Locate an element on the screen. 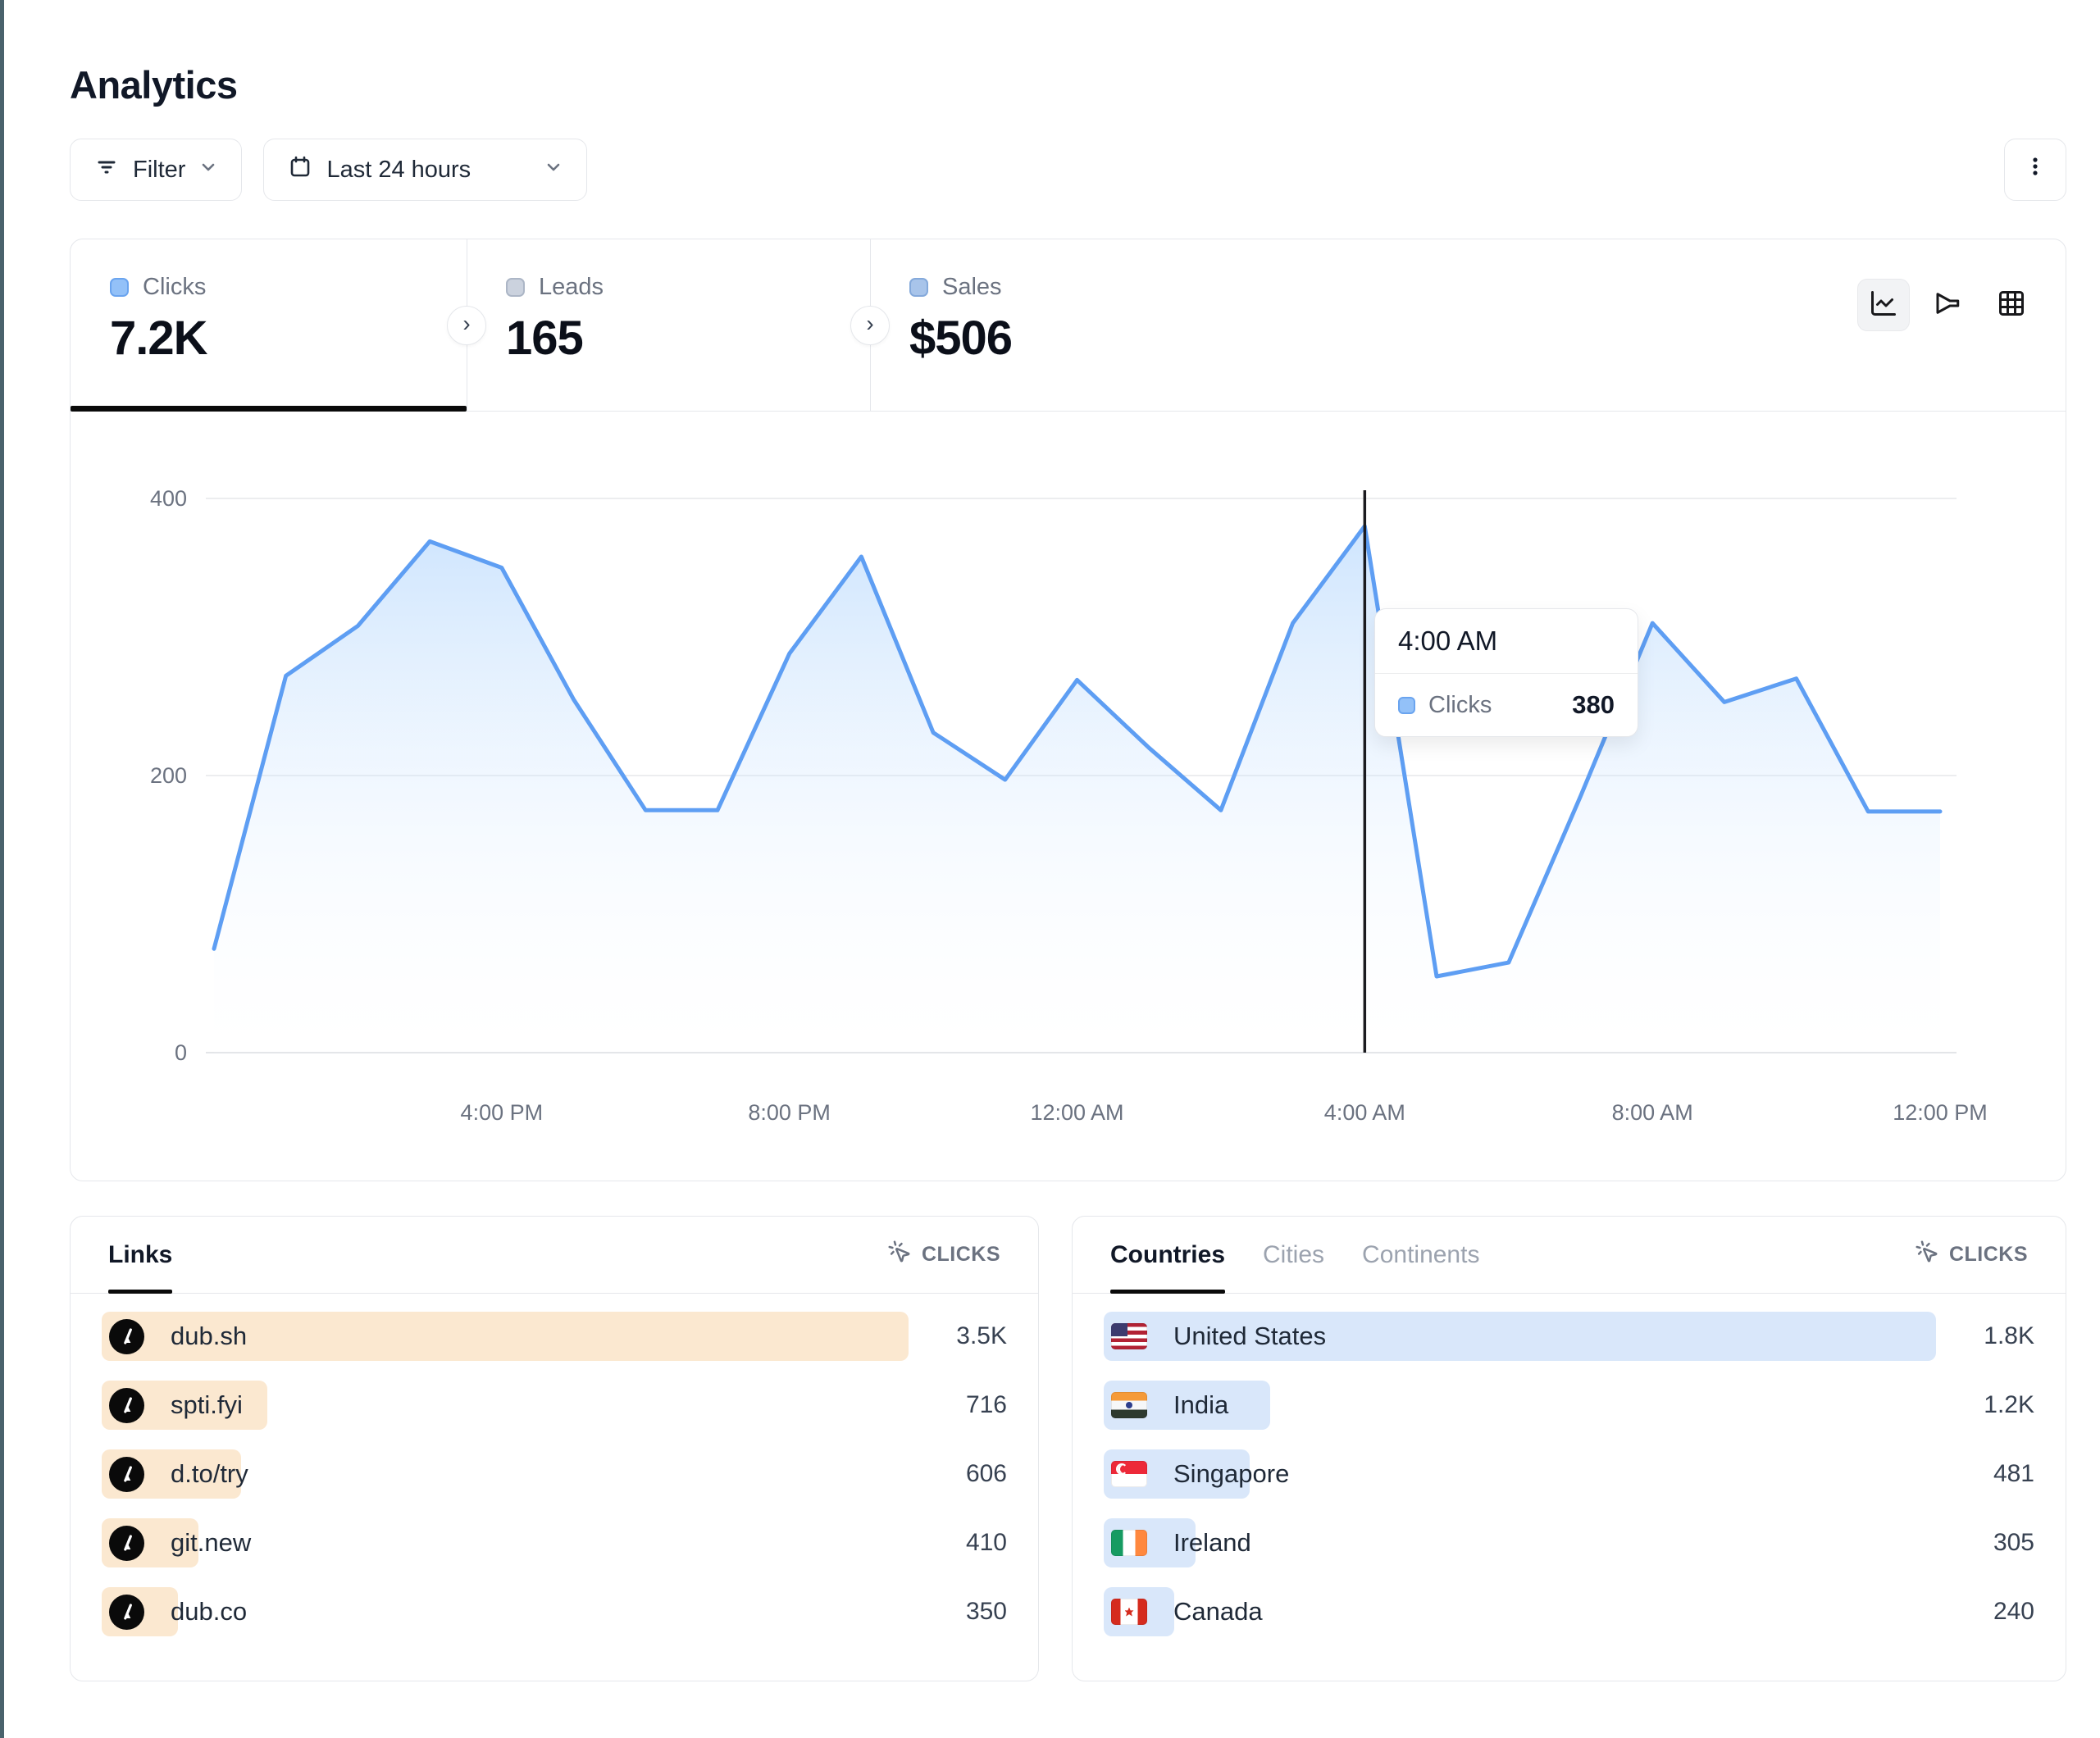 The width and height of the screenshot is (2100, 1738). geo-panel: Countries Cities Continents CLICKS is located at coordinates (1569, 1448).